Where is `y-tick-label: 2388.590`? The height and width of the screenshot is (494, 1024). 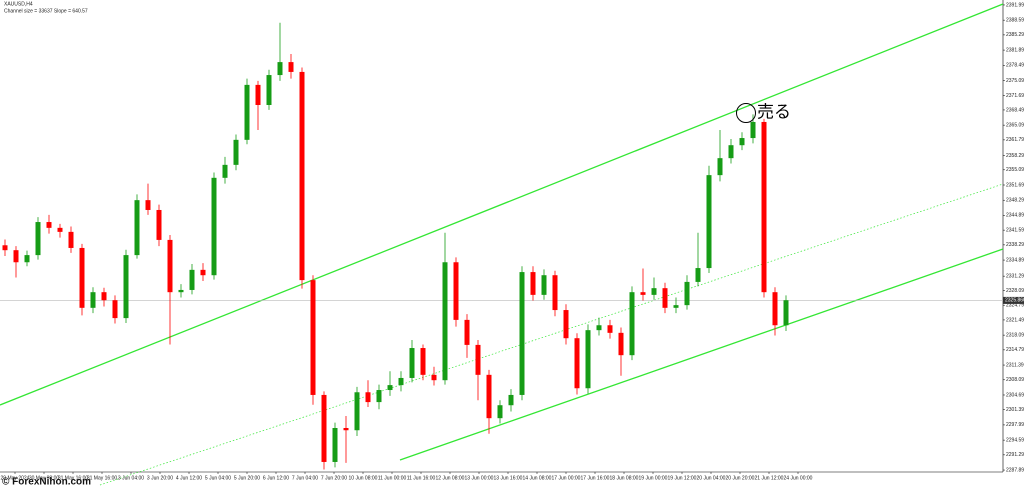 y-tick-label: 2388.590 is located at coordinates (1015, 20).